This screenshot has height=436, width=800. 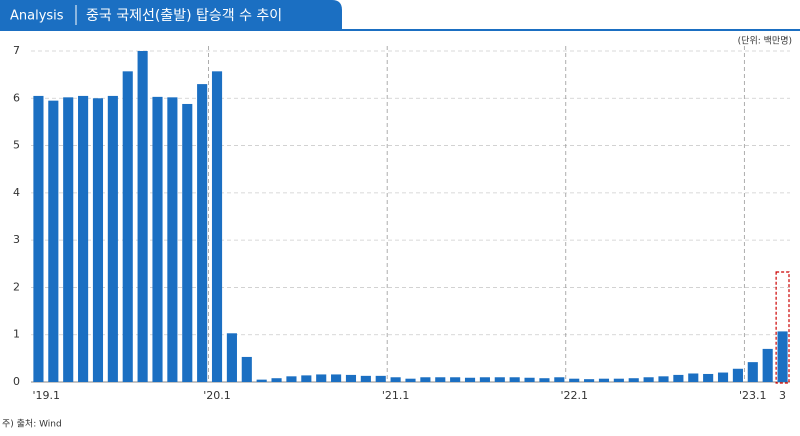 What do you see at coordinates (32, 424) in the screenshot?
I see `source-note: 주) 출처: Wind` at bounding box center [32, 424].